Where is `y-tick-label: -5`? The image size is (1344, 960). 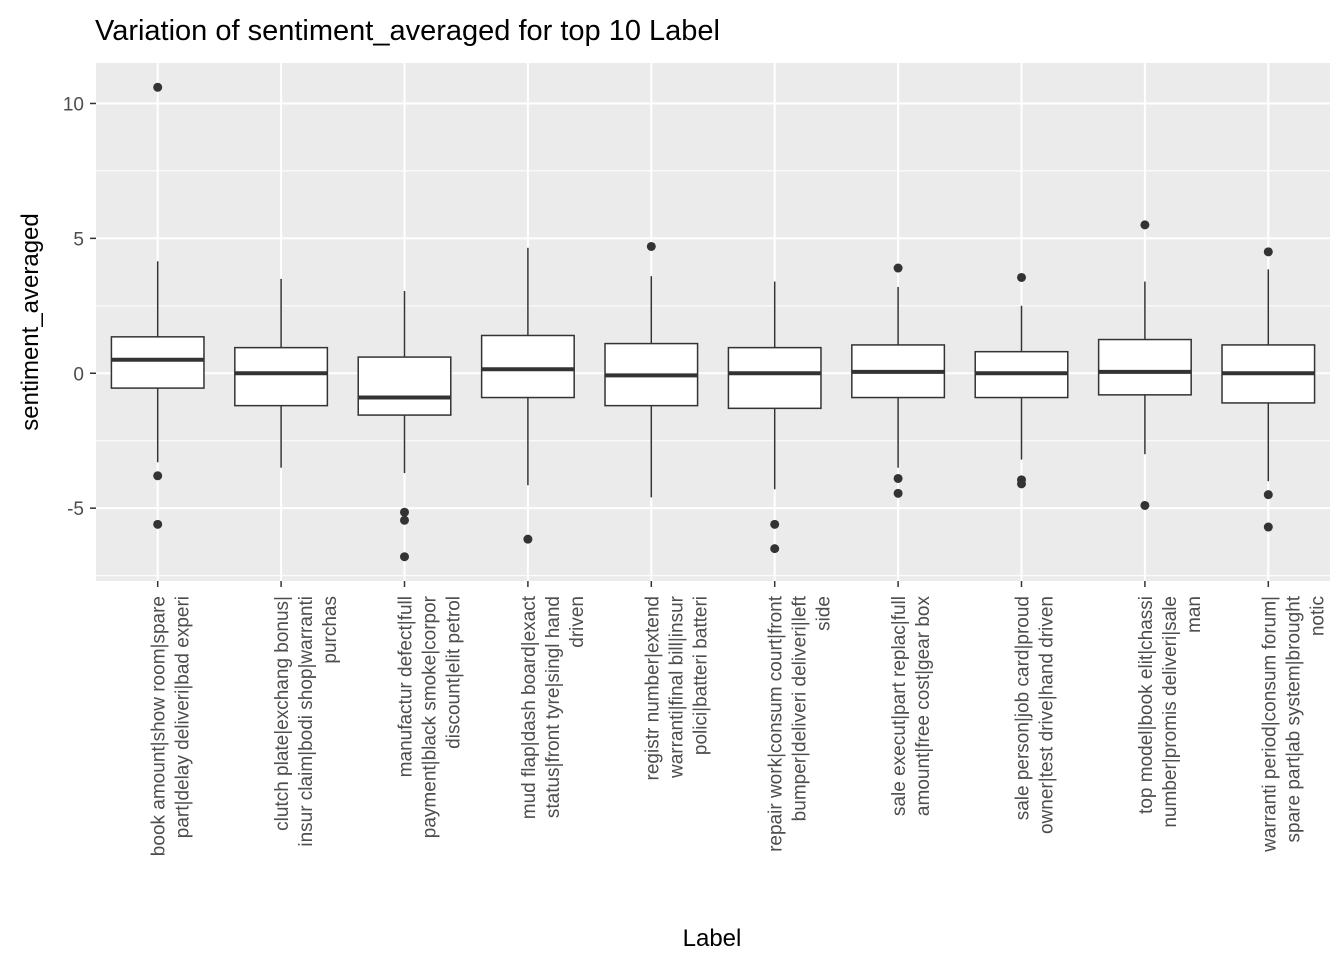
y-tick-label: -5 is located at coordinates (75, 509).